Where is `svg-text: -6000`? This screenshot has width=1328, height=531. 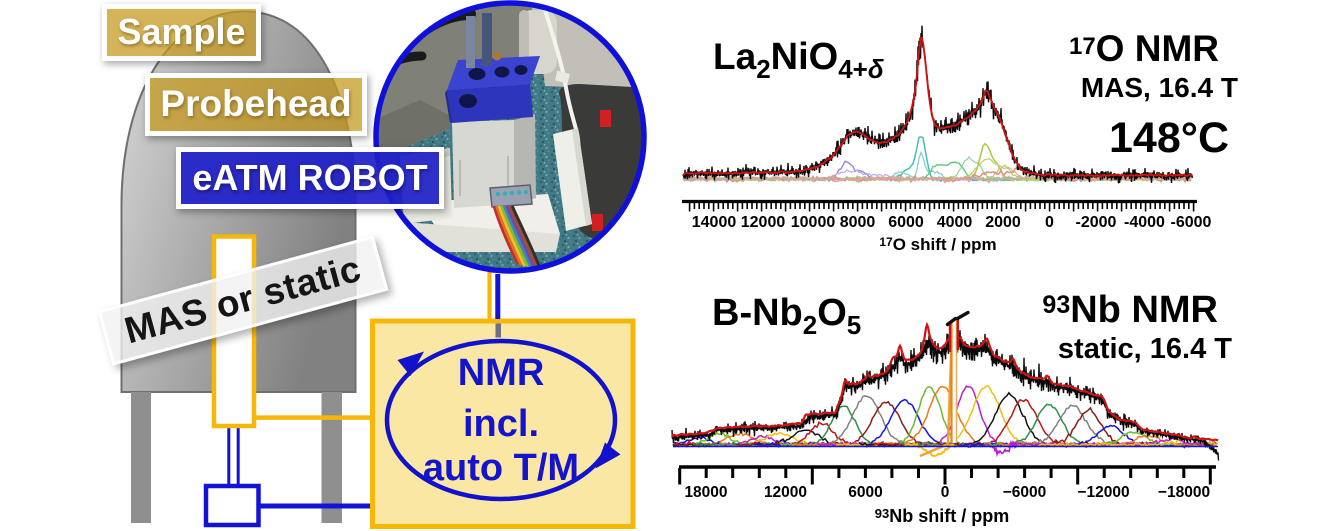 svg-text: -6000 is located at coordinates (1191, 222).